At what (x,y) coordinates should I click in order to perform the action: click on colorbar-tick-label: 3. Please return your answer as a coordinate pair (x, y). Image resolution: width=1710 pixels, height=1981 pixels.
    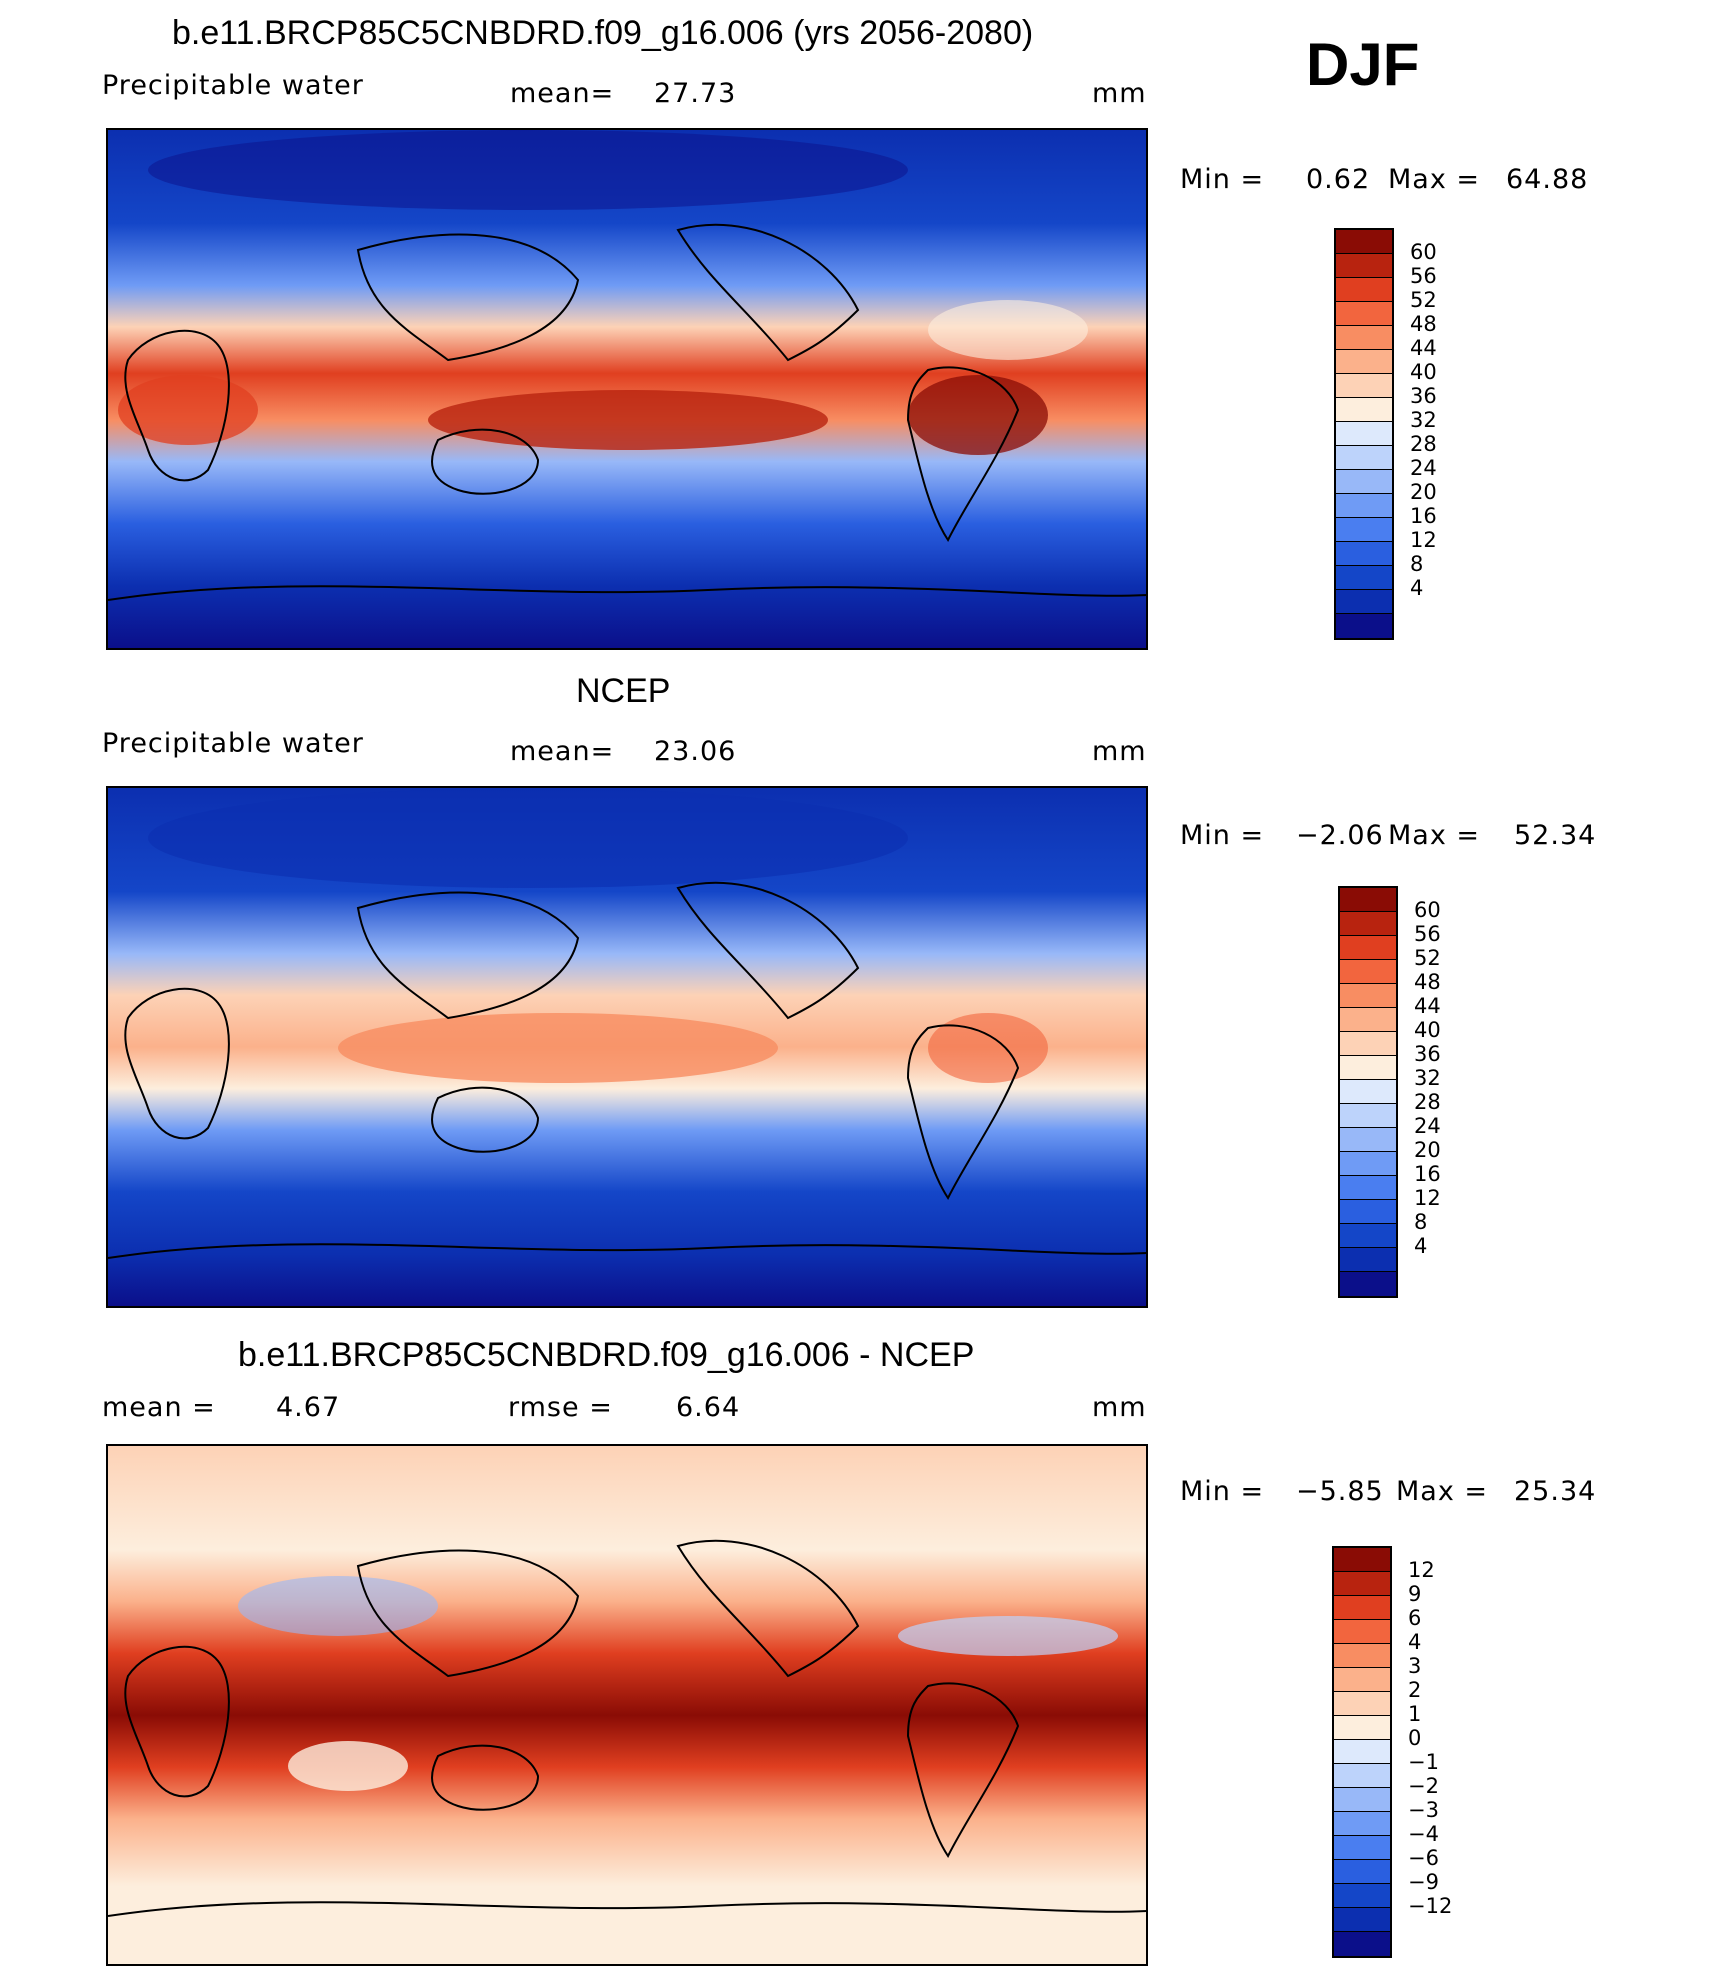
    Looking at the image, I should click on (1415, 1666).